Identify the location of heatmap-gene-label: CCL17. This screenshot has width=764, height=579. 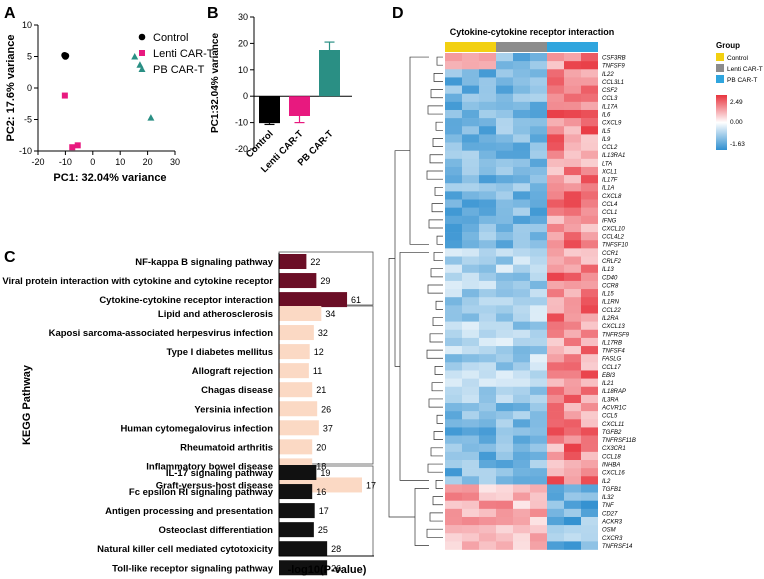
(611, 368).